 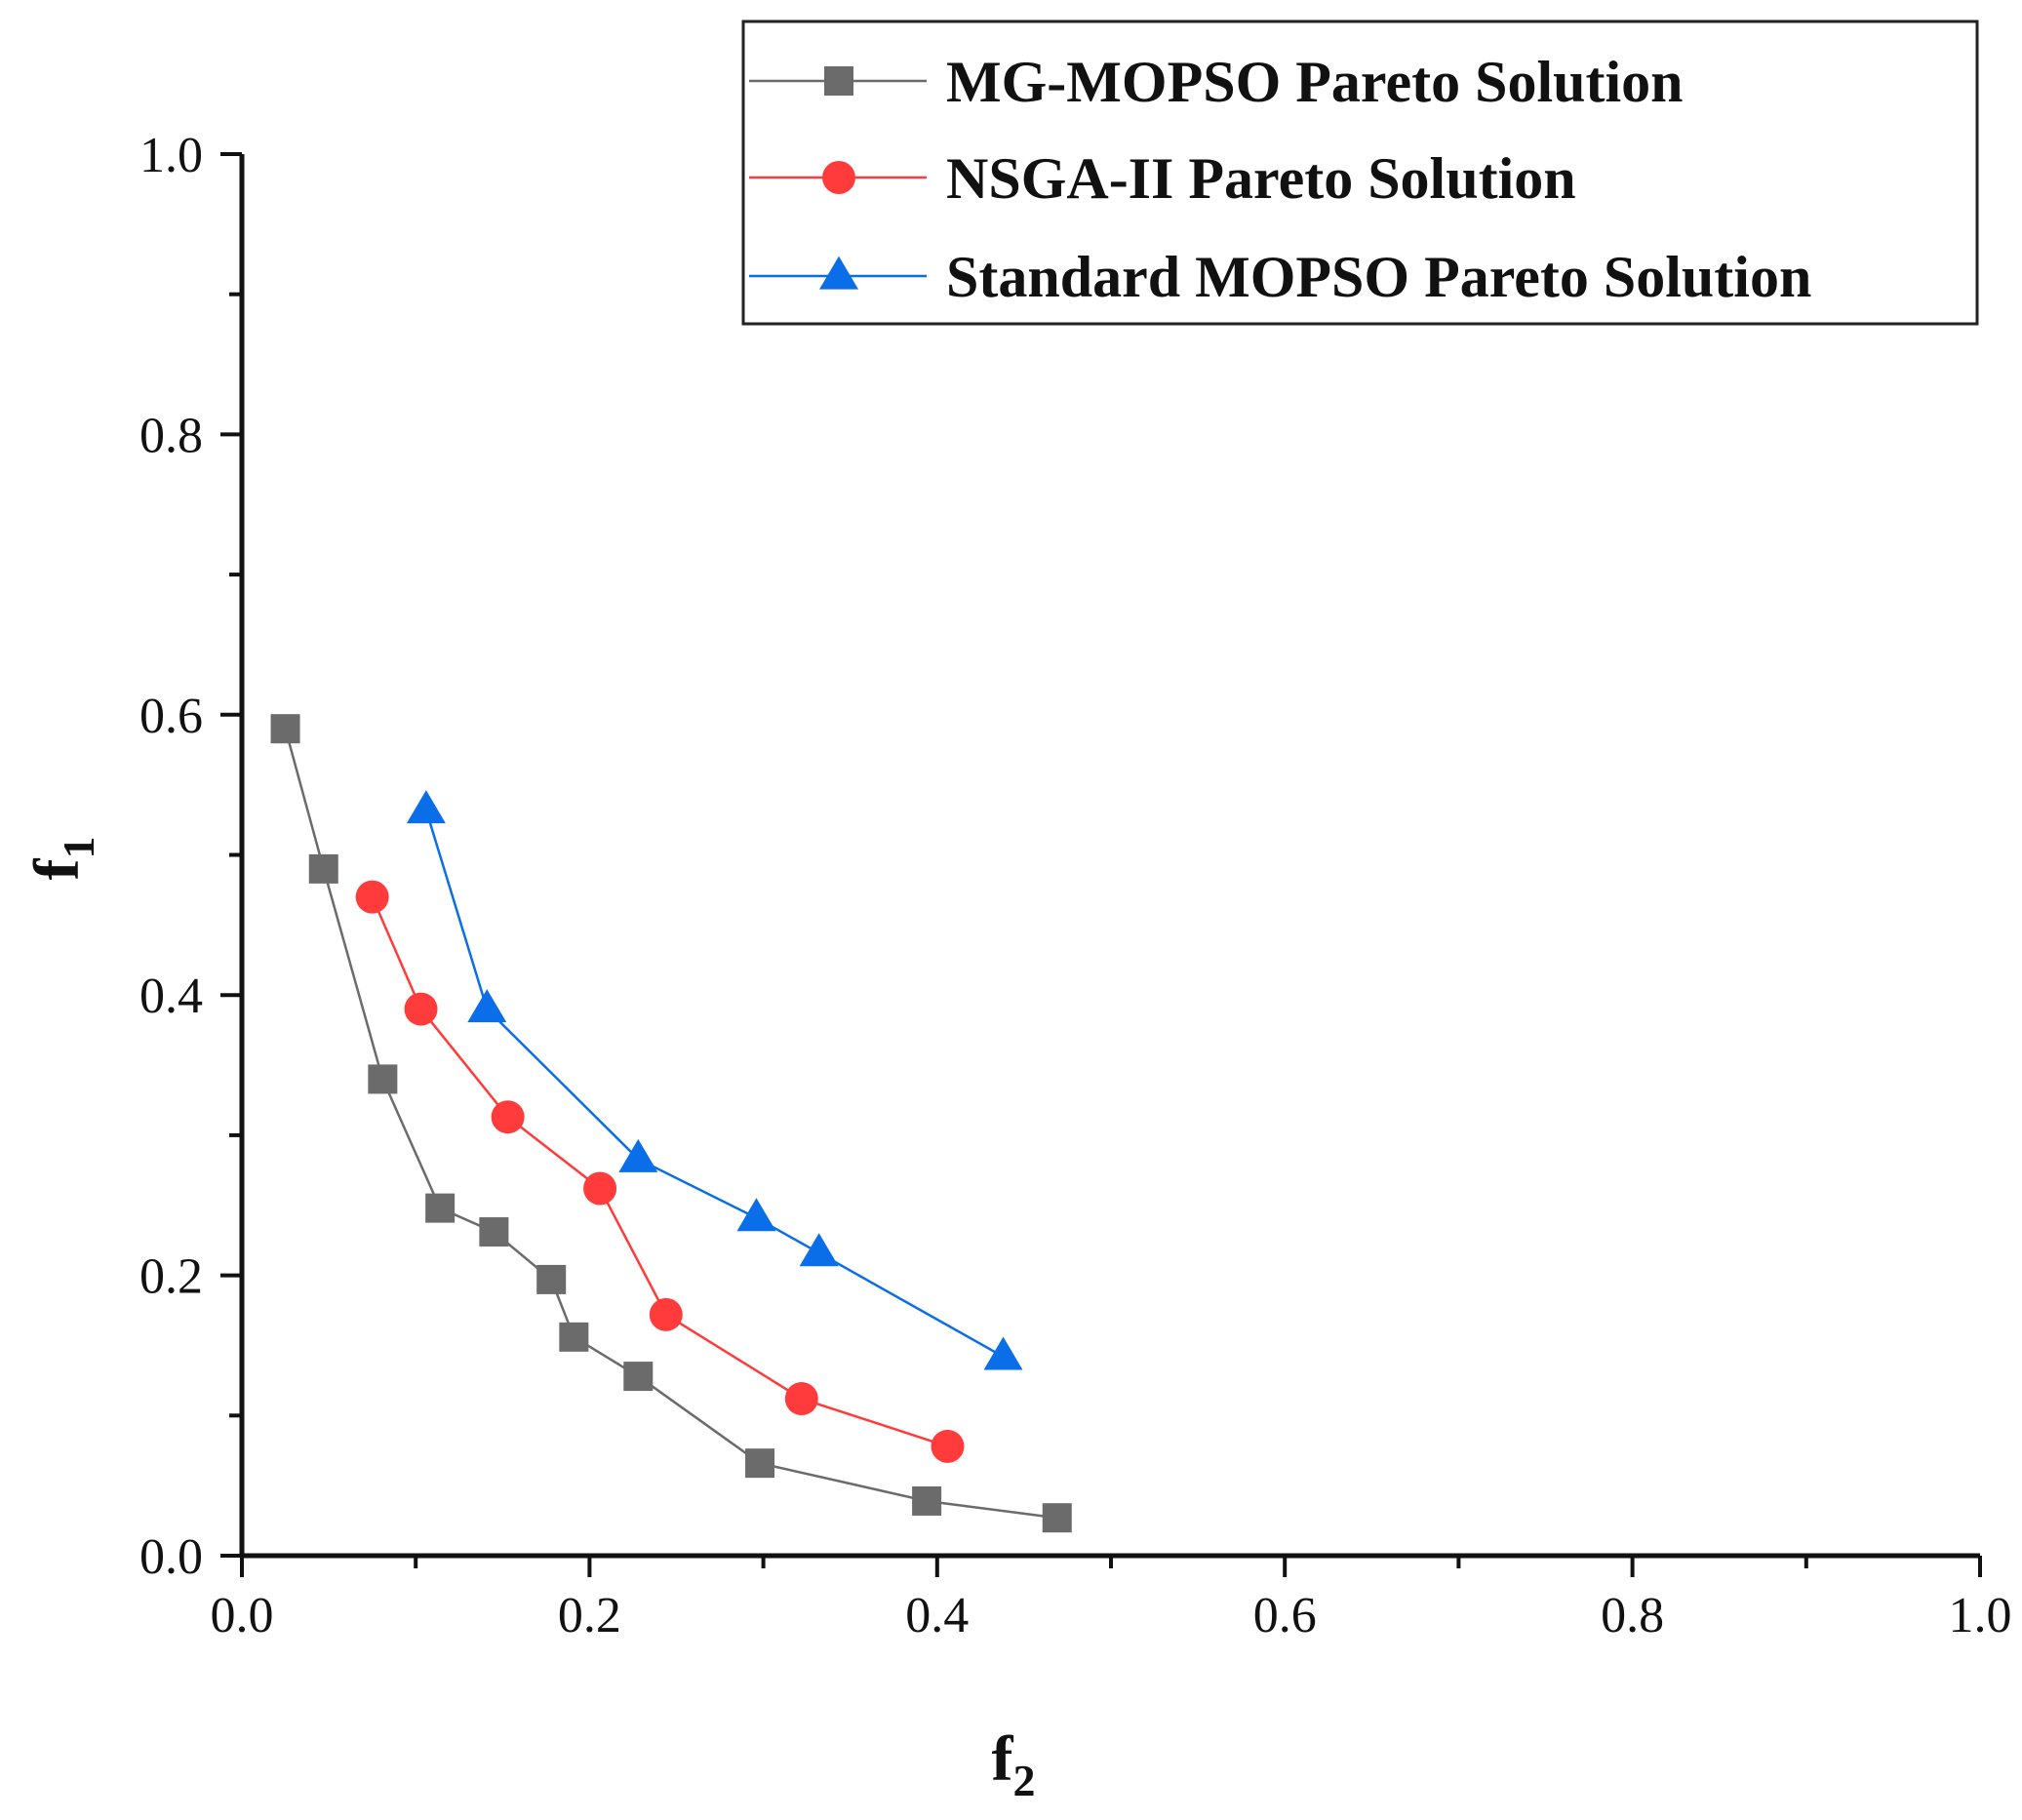 What do you see at coordinates (62, 859) in the screenshot?
I see `y-axis-title: f1` at bounding box center [62, 859].